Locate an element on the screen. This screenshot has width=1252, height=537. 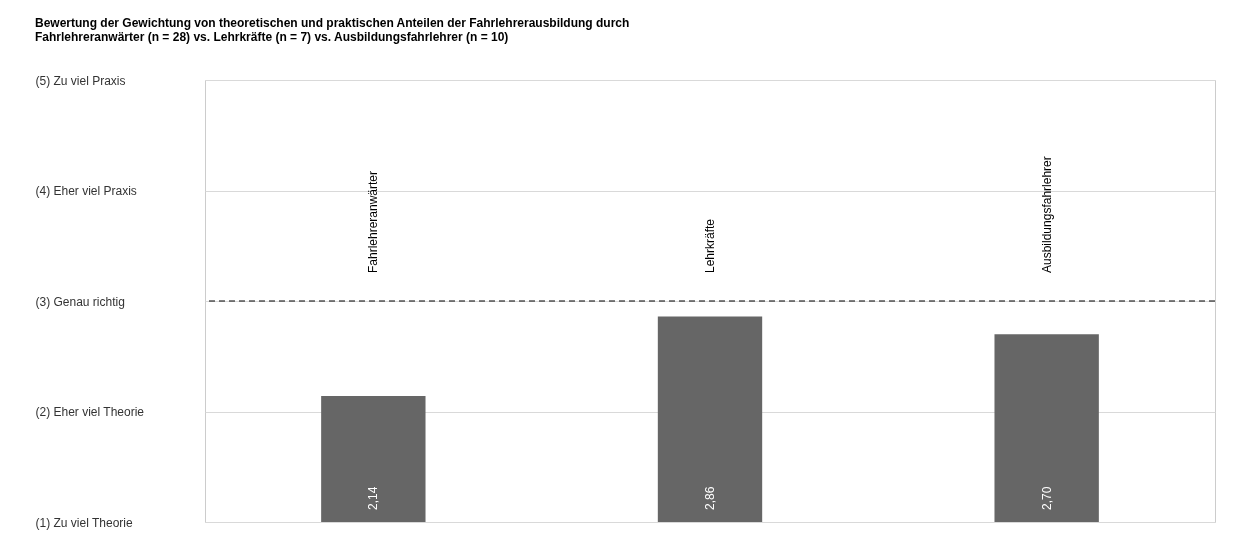
y-tick-label: (1) Zu viel Theorie is located at coordinates (84, 522).